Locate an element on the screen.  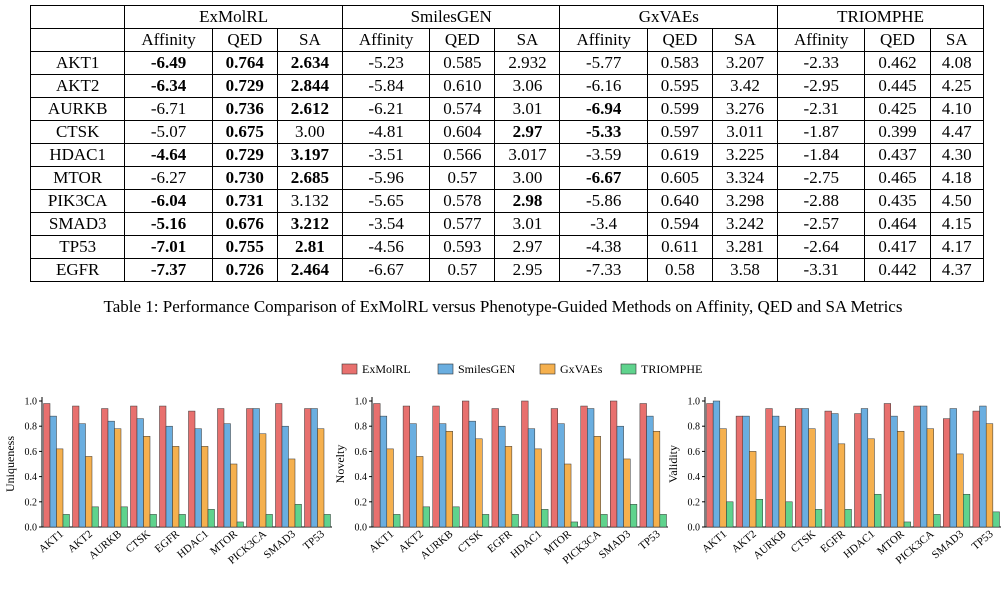
table-cell: -2.88 is located at coordinates (821, 201).